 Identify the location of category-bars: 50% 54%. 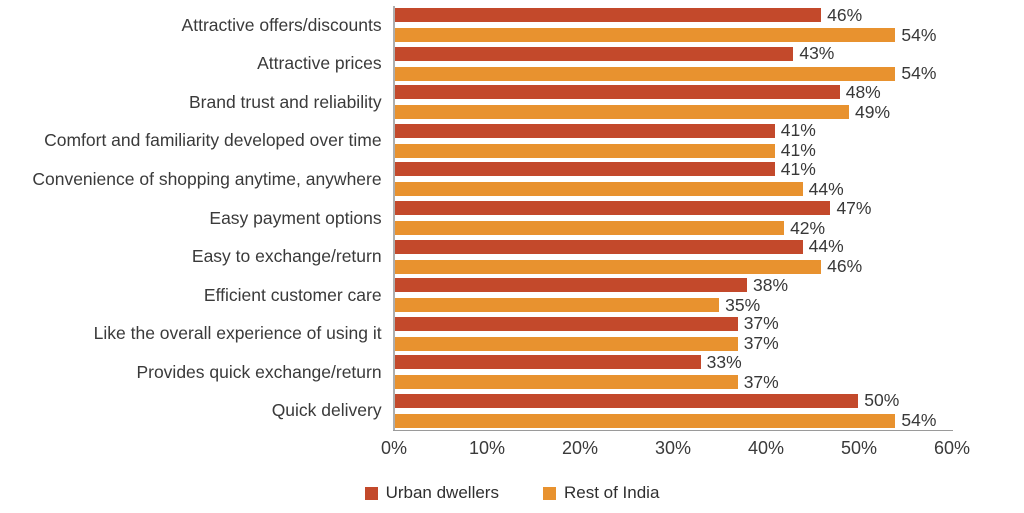
(671, 410).